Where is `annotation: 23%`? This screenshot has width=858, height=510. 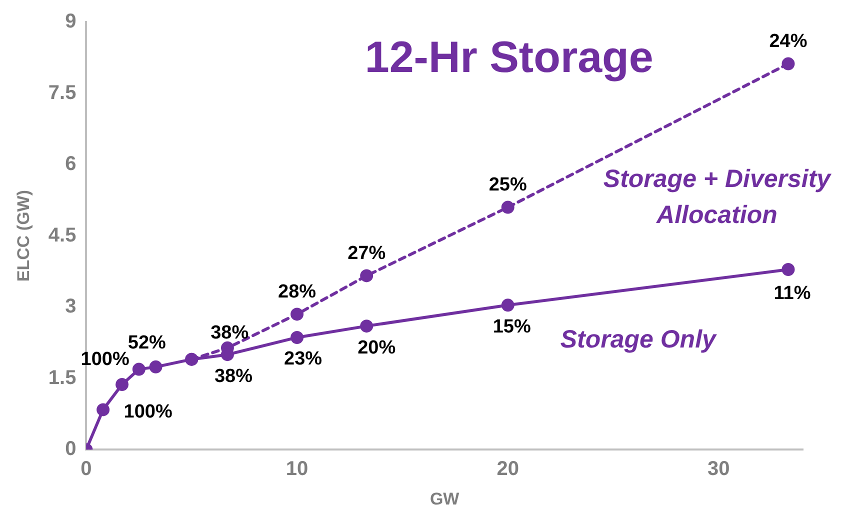
annotation: 23% is located at coordinates (303, 359).